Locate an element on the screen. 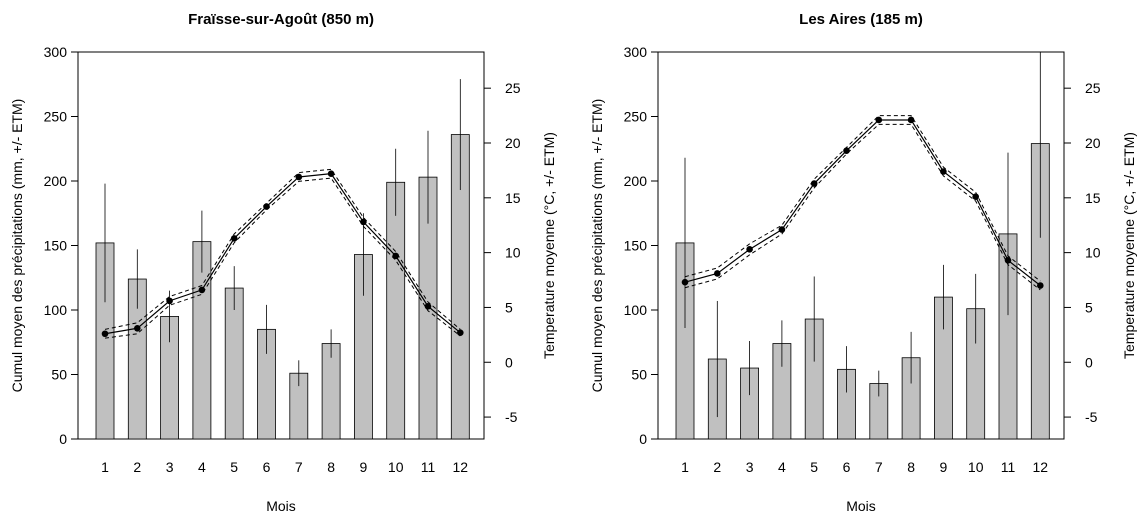  chart-title: Les Aires (185 m) is located at coordinates (861, 19).